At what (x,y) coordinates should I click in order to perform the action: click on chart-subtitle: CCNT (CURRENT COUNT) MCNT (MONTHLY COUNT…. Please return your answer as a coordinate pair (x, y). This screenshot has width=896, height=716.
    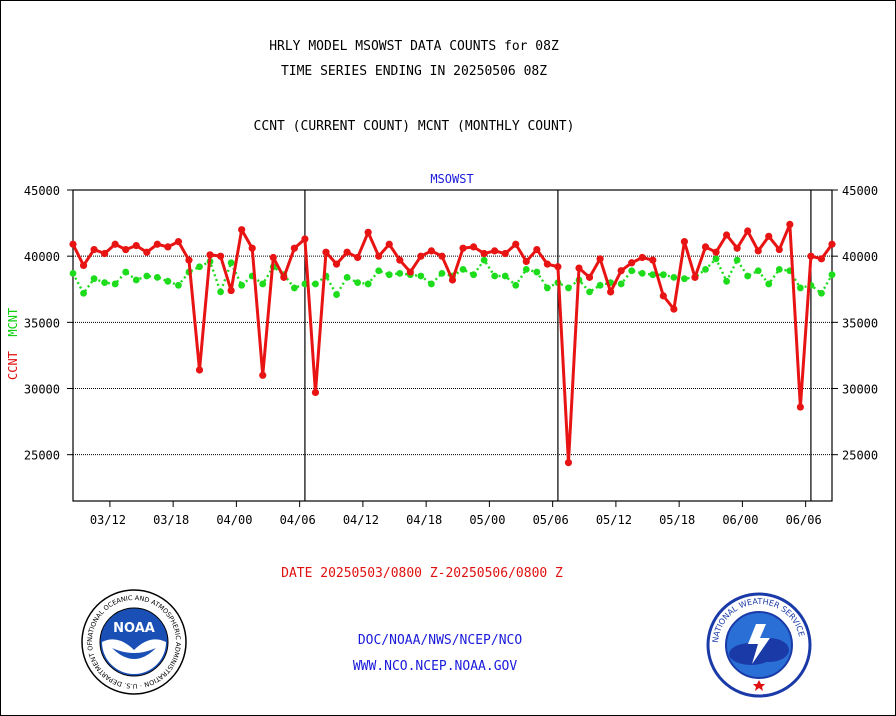
    Looking at the image, I should click on (414, 126).